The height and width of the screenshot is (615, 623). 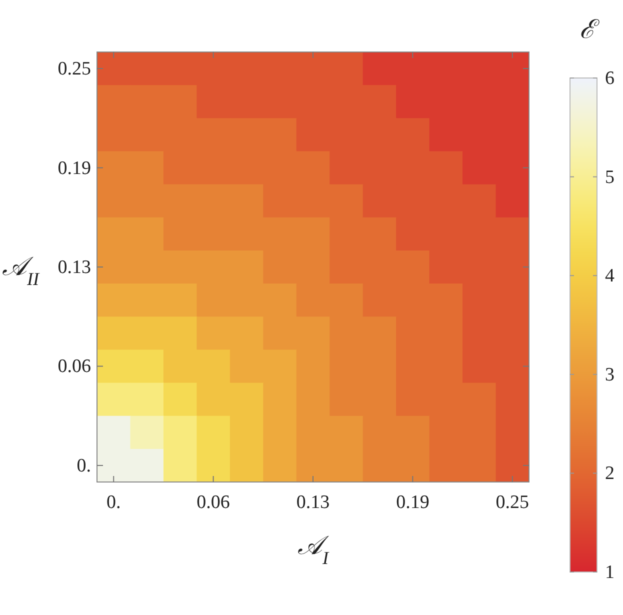 What do you see at coordinates (609, 572) in the screenshot?
I see `color-bar-label: 1` at bounding box center [609, 572].